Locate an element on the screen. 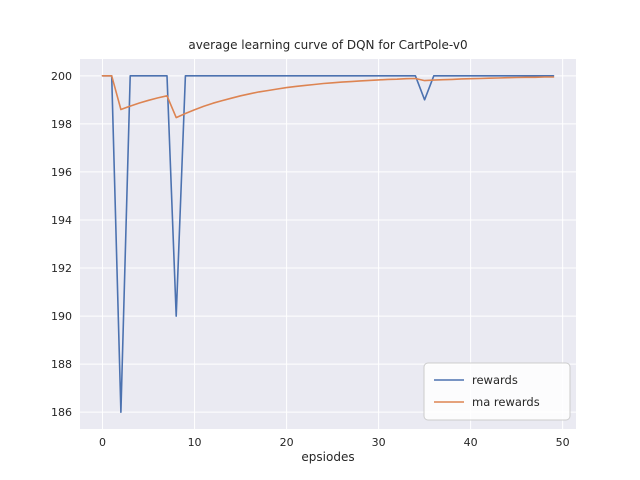 This screenshot has height=480, width=640. x-tick-label: 20 is located at coordinates (287, 442).